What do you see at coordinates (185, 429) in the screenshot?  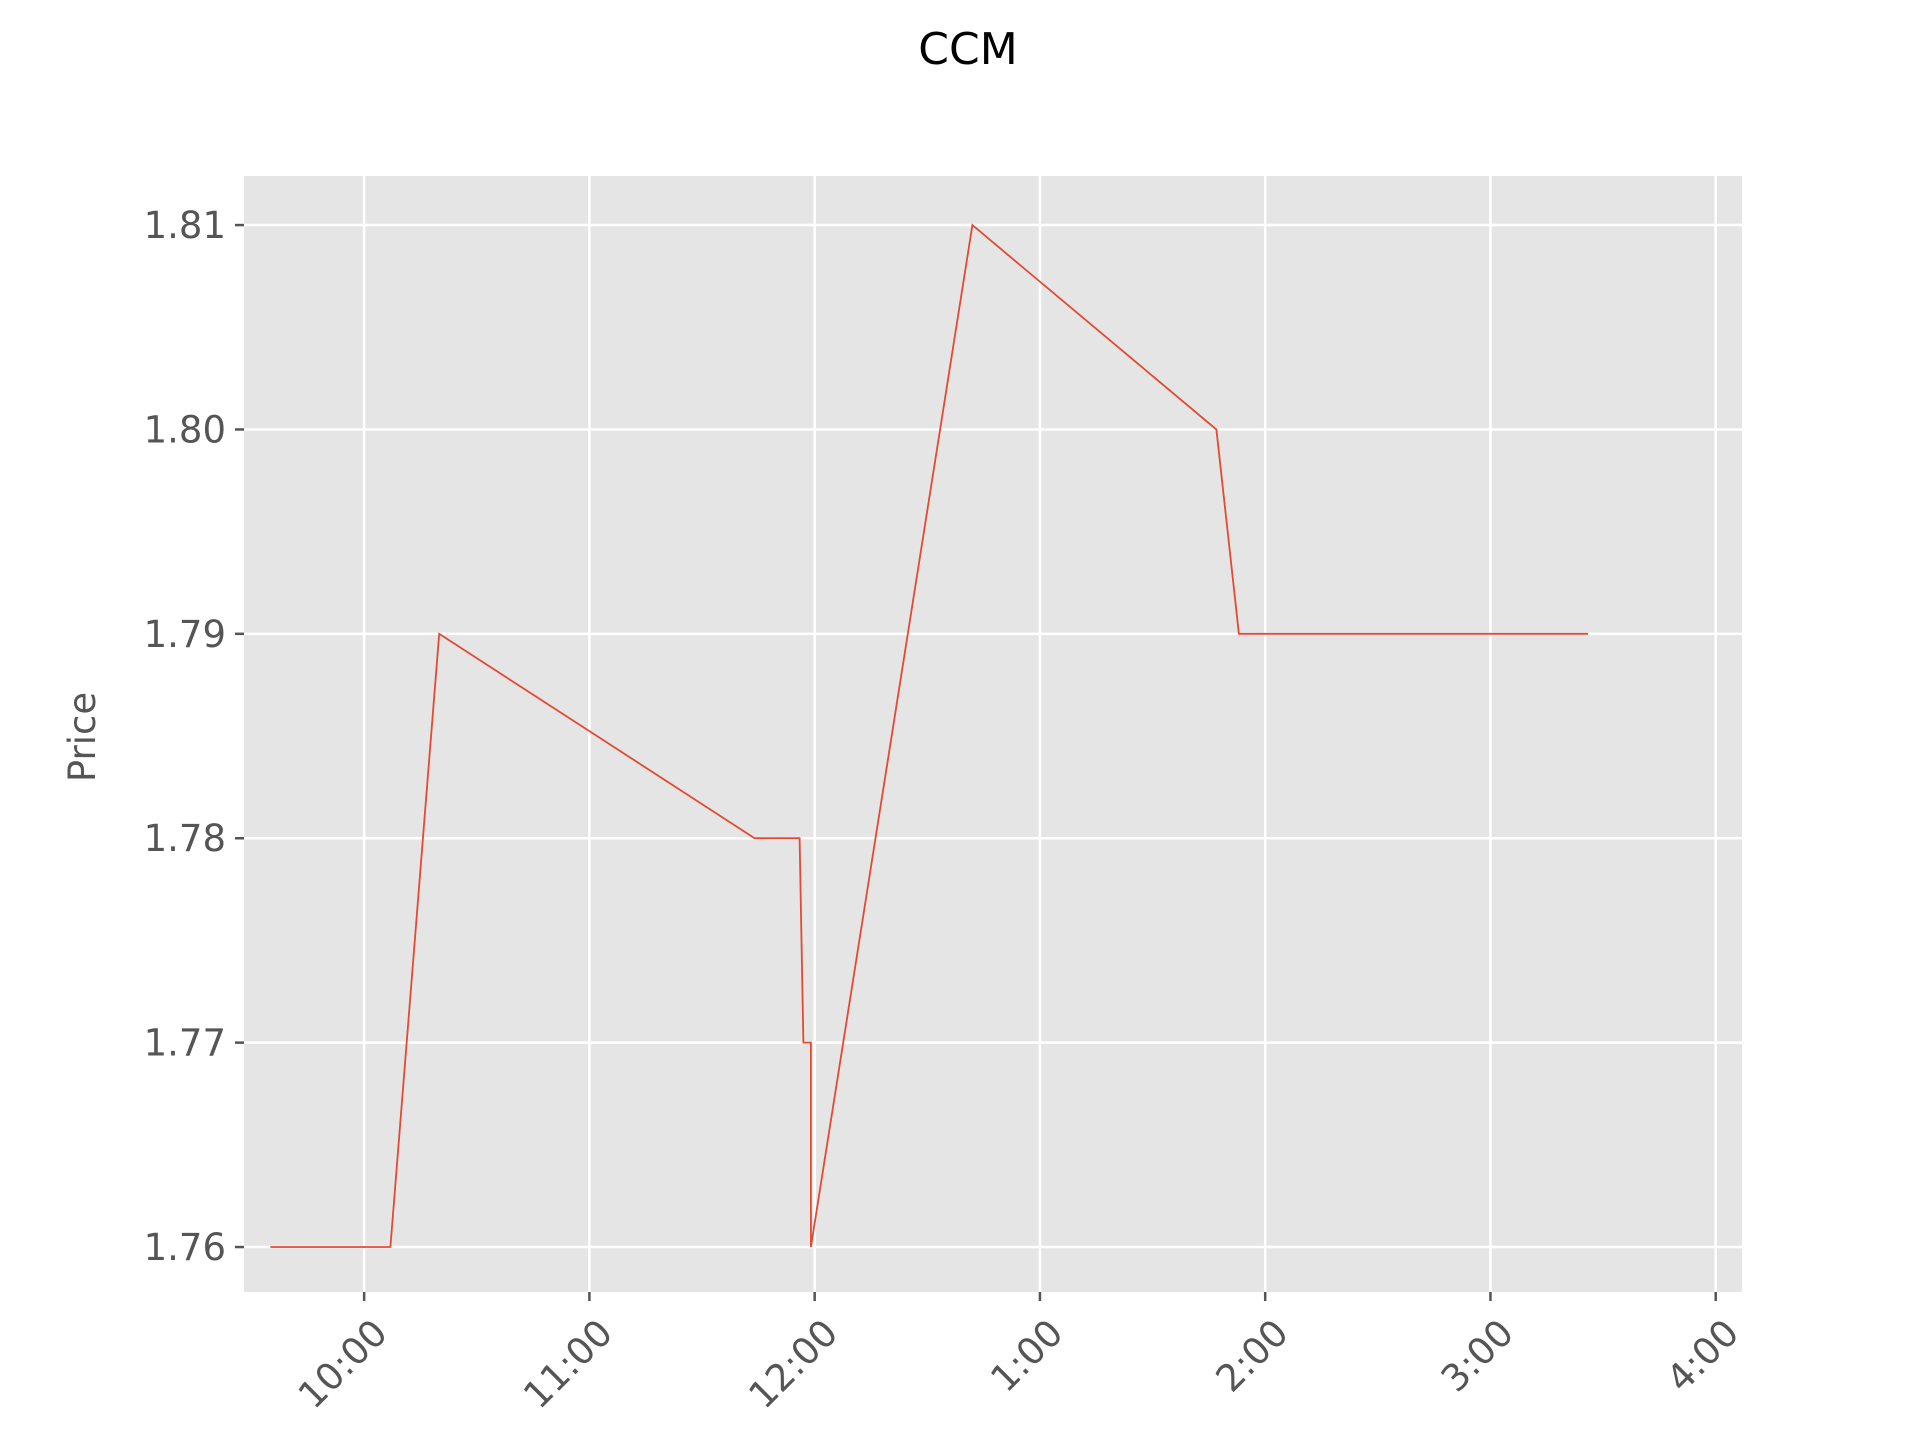 I see `y-tick-label: 1.80` at bounding box center [185, 429].